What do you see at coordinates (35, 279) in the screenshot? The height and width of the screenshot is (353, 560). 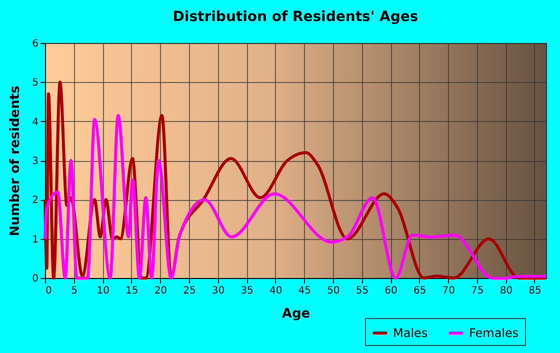 I see `y-tick-label: 0` at bounding box center [35, 279].